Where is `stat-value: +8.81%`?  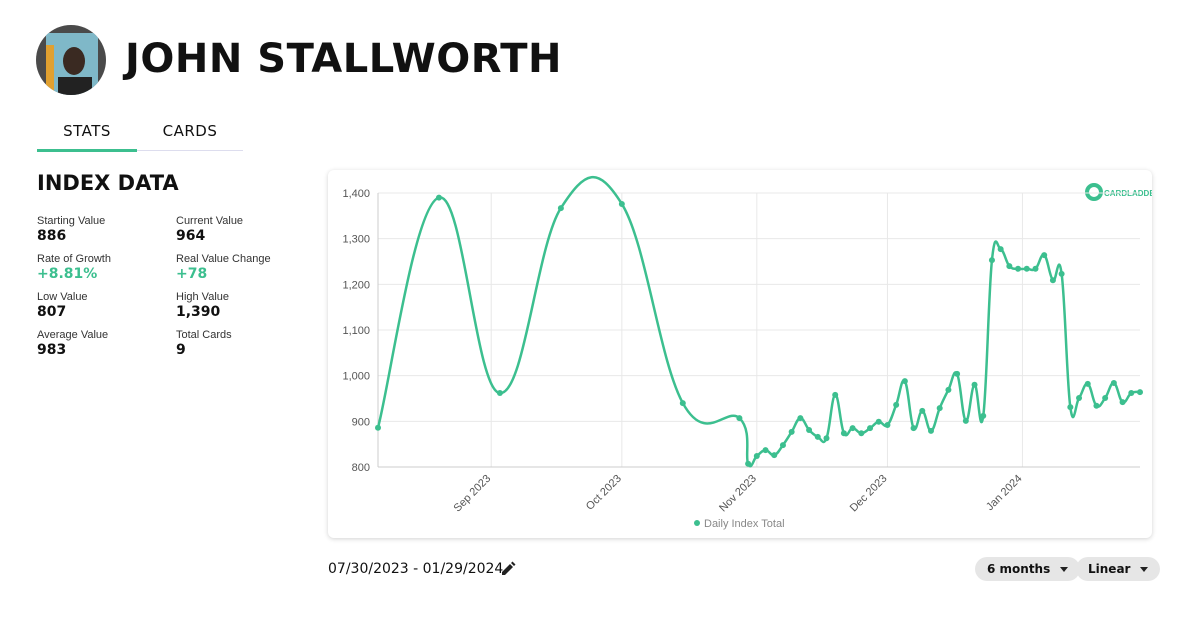
stat-value: +8.81% is located at coordinates (67, 274).